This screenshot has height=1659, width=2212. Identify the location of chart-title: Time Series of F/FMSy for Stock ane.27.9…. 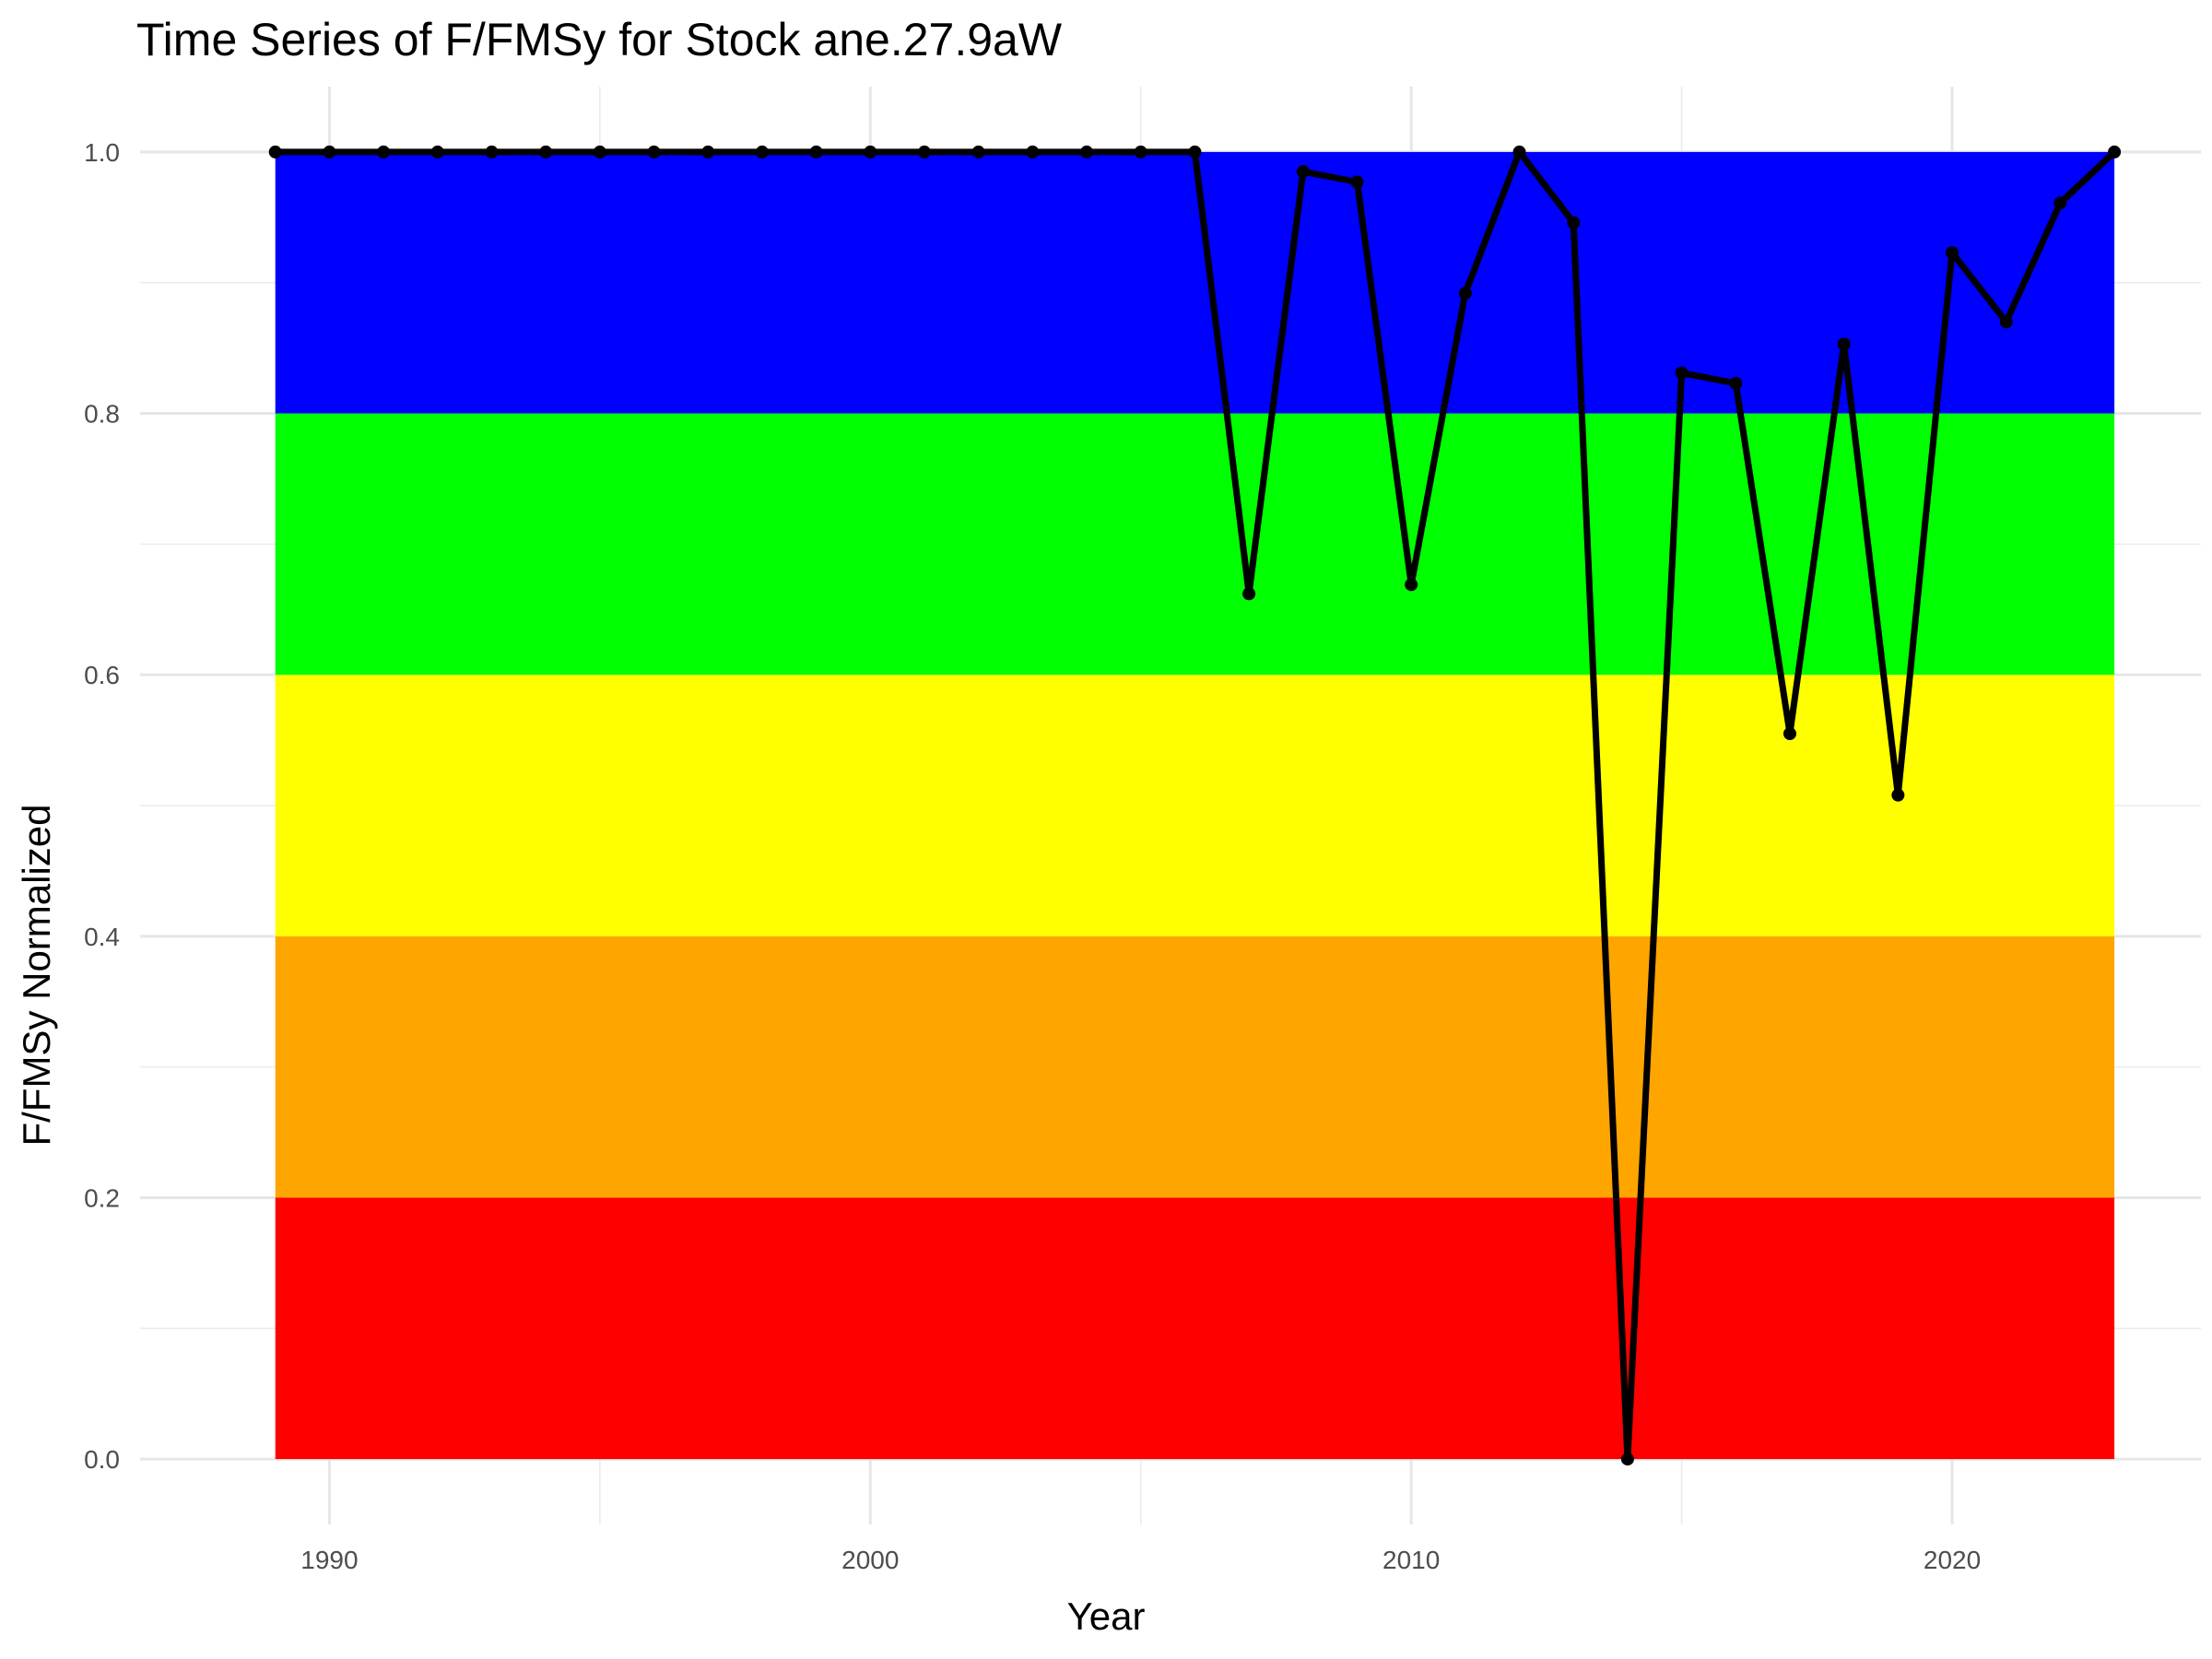
(599, 39).